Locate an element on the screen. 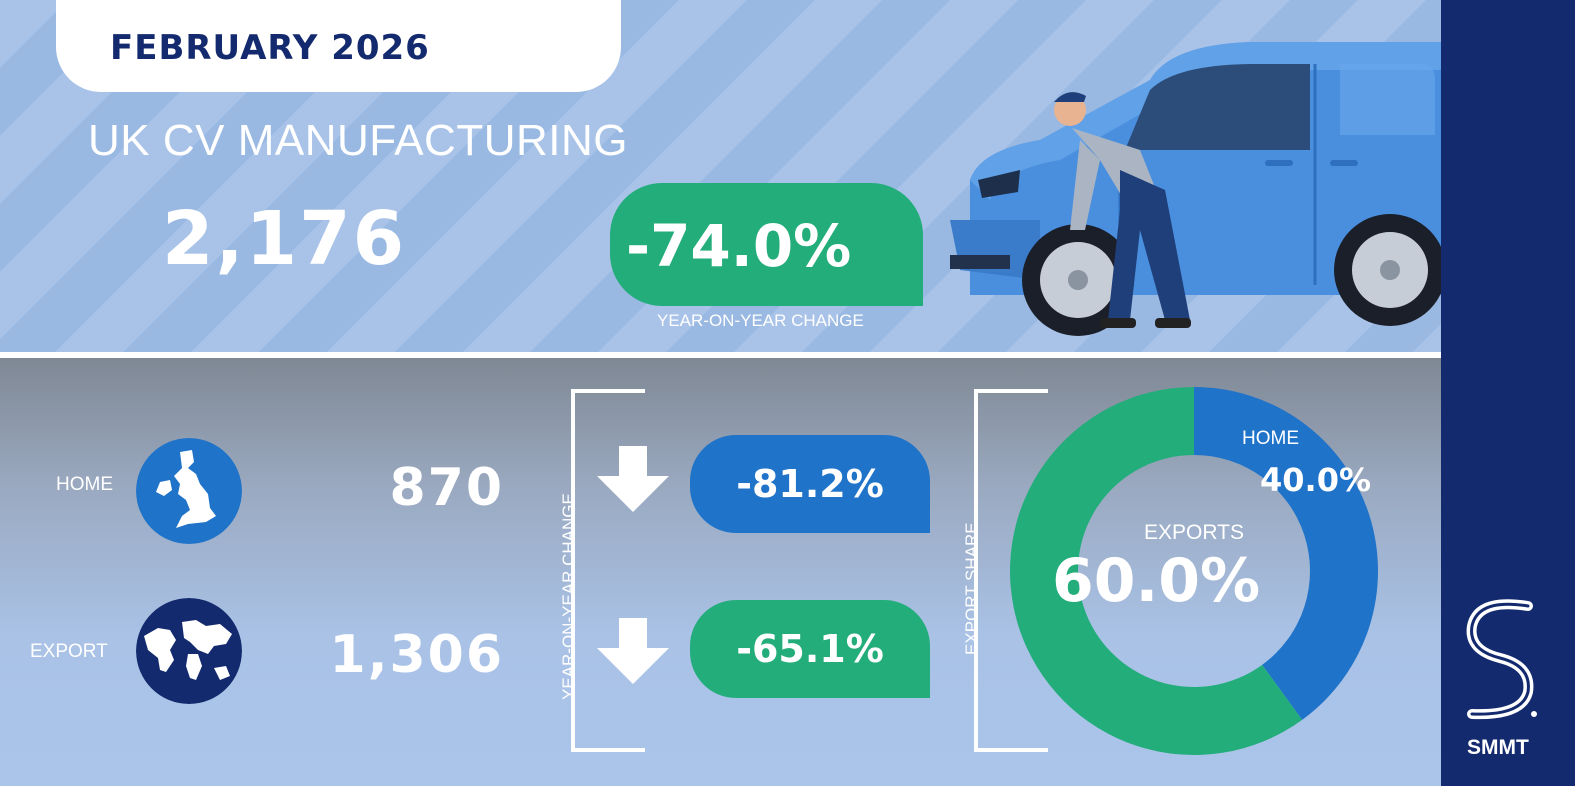 This screenshot has height=786, width=1575. export-change-badge is located at coordinates (810, 649).